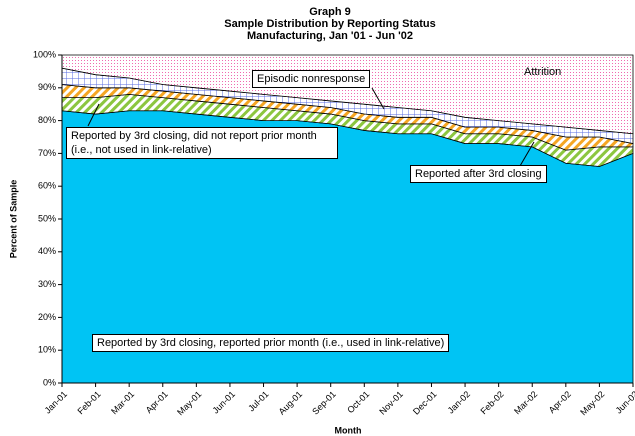 The image size is (635, 436). Describe the element at coordinates (88, 402) in the screenshot. I see `x-tick-label: Feb-01` at that location.